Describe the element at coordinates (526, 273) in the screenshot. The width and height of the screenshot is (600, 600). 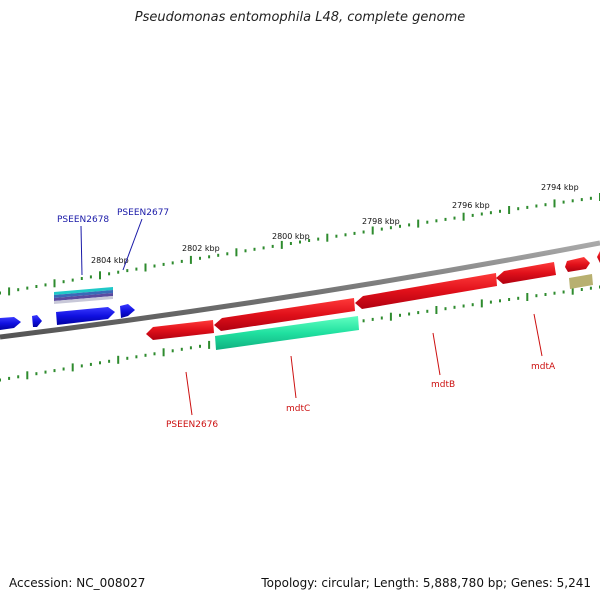
I see `gene-mdta` at that location.